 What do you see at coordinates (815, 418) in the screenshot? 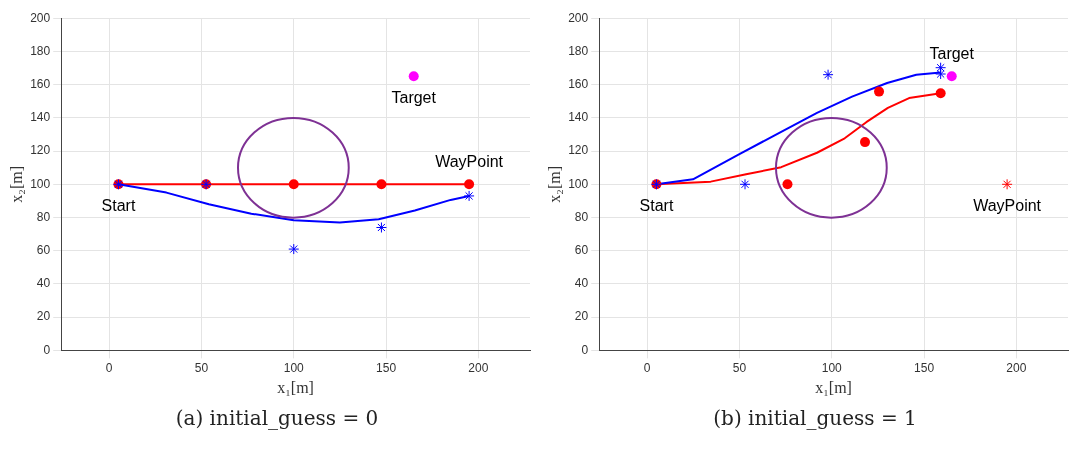
I see `text: (b) initial_guess = 1` at bounding box center [815, 418].